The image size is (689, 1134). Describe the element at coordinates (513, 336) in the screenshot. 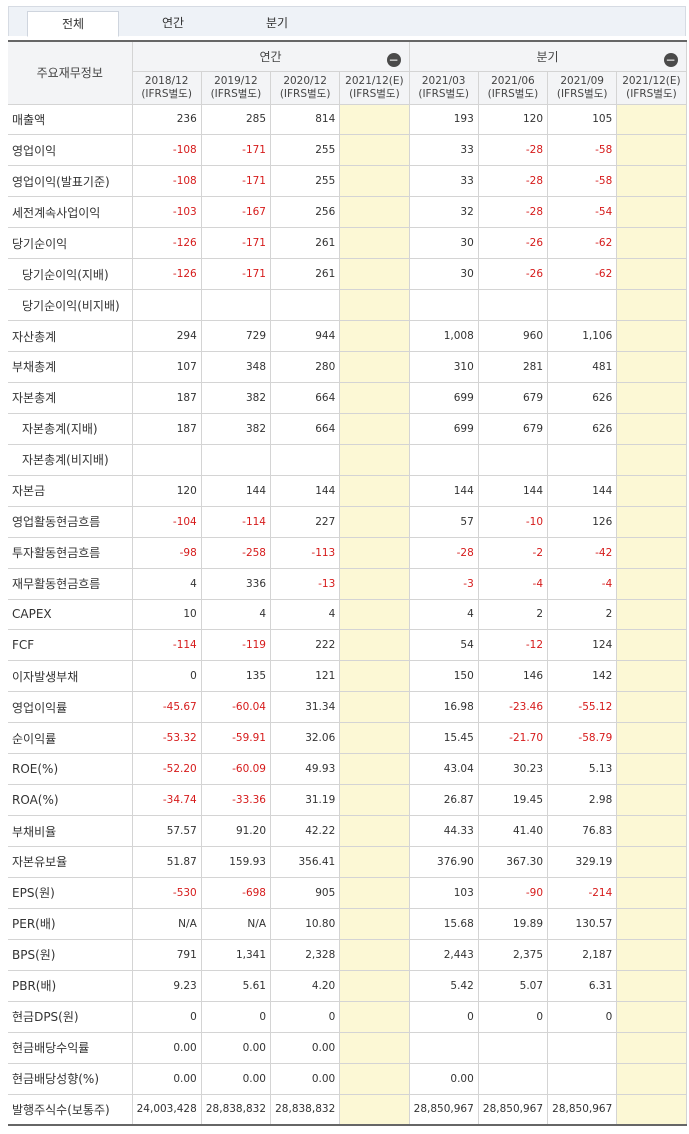

I see `value-cell: 960` at that location.